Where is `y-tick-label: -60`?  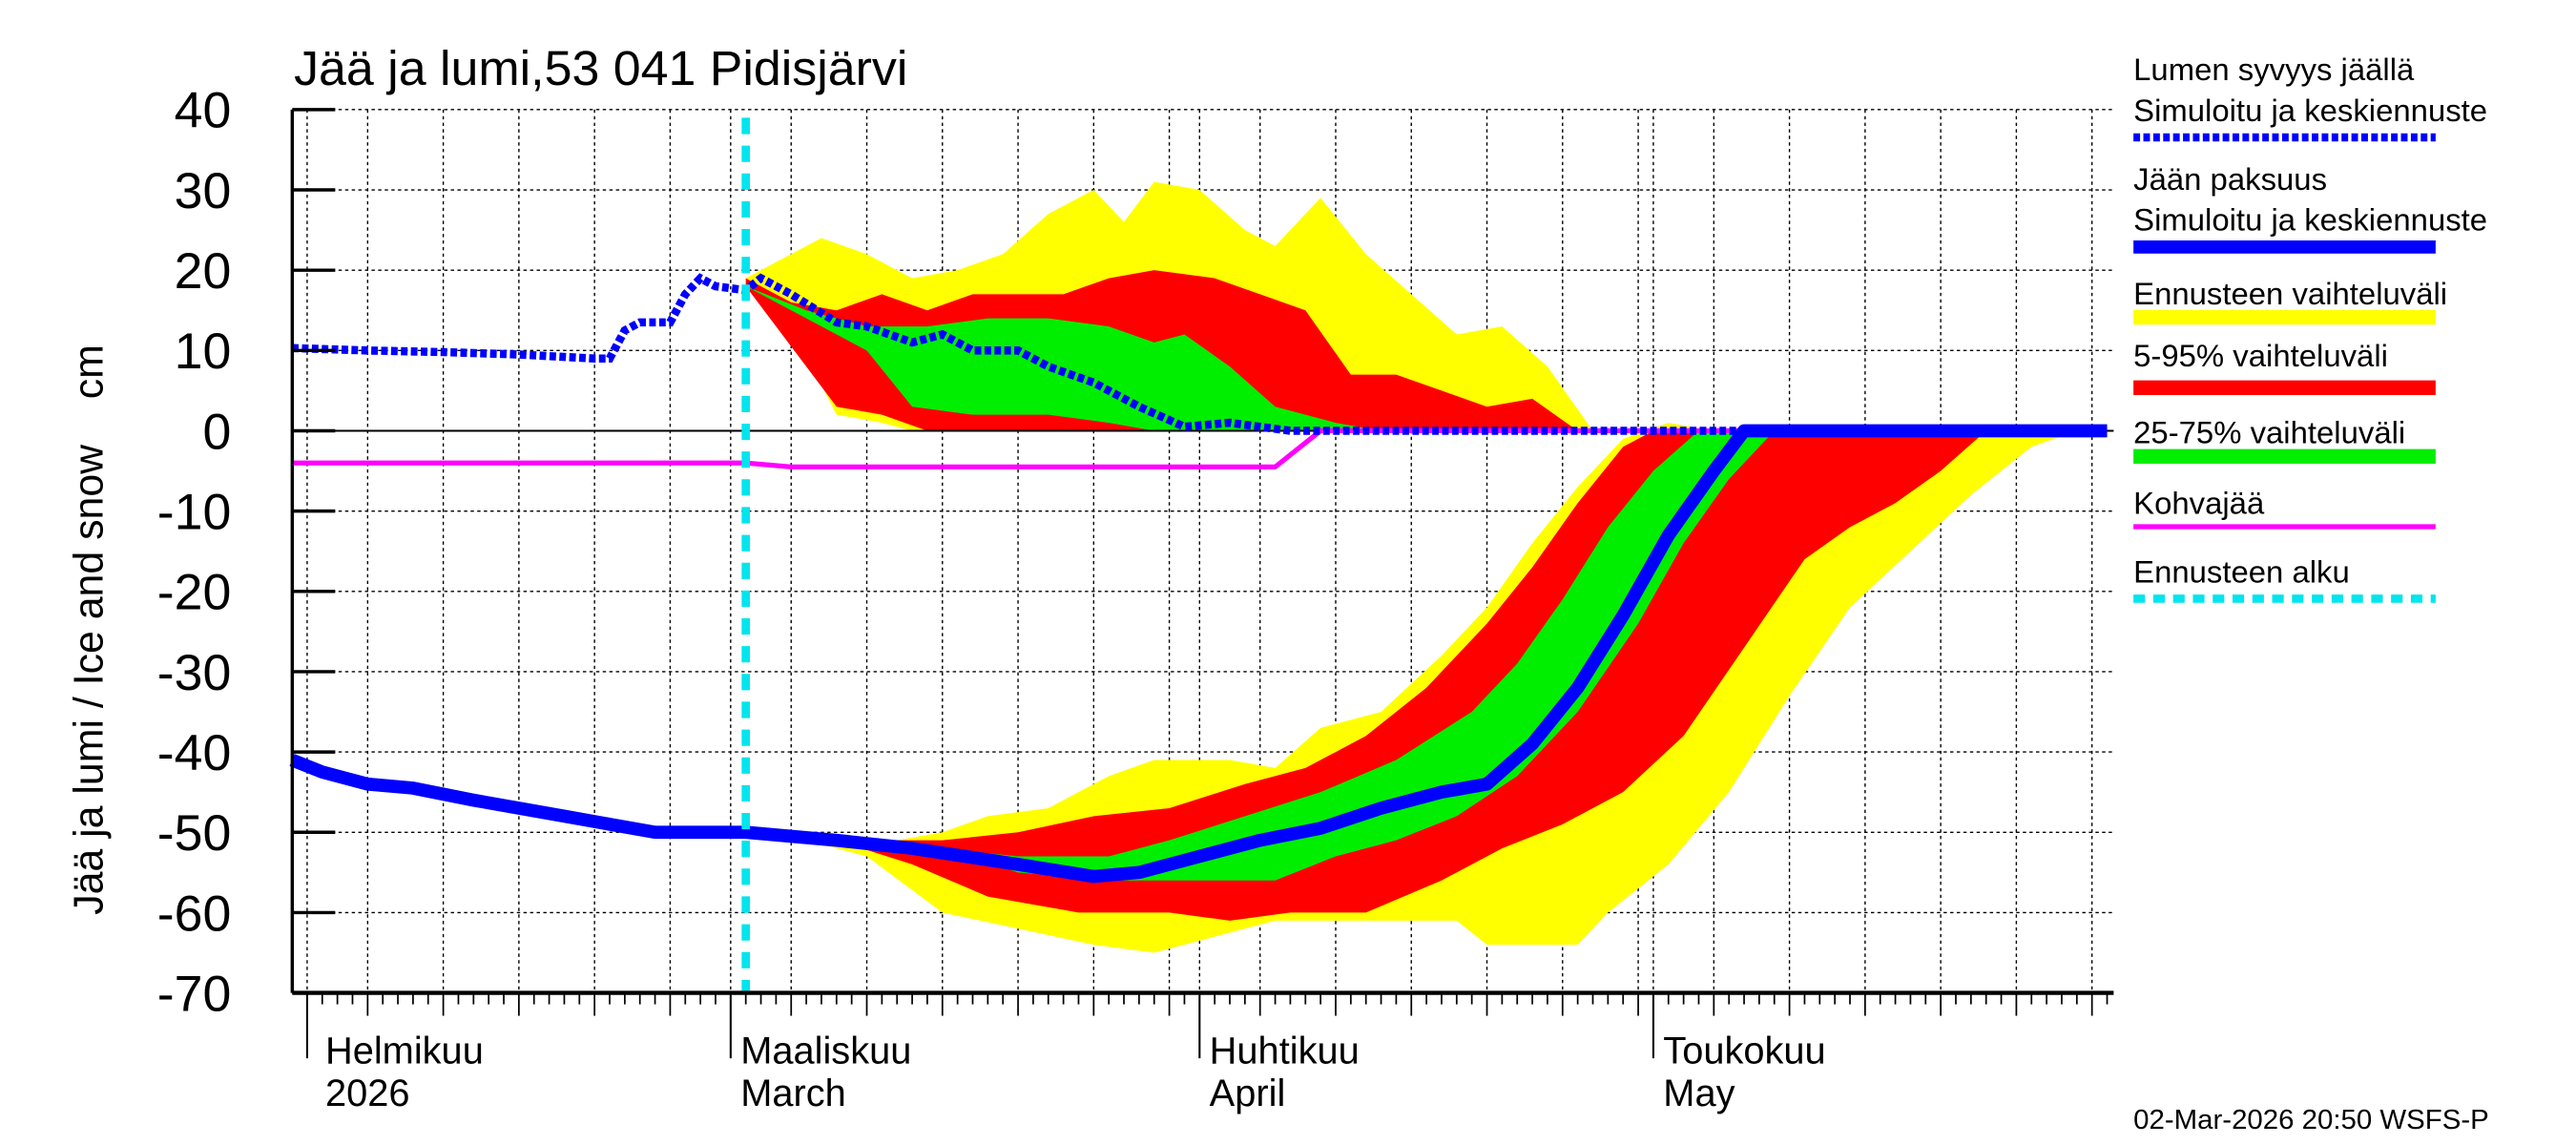
y-tick-label: -60 is located at coordinates (194, 914).